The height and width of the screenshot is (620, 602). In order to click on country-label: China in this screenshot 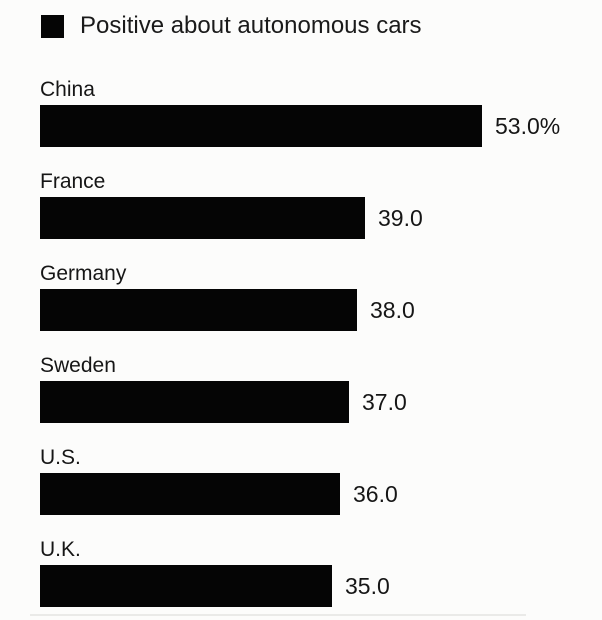, I will do `click(67, 89)`.